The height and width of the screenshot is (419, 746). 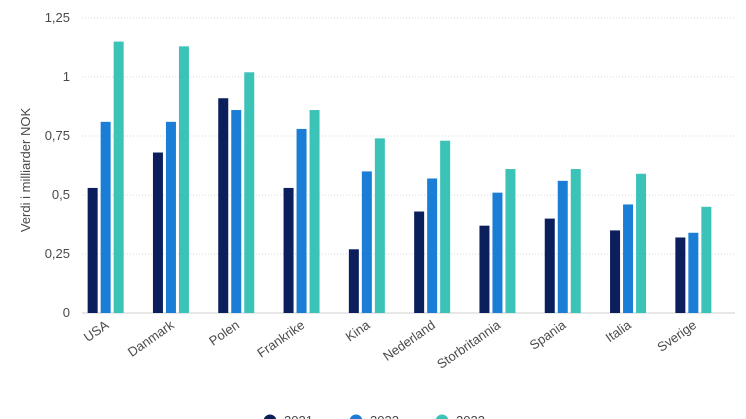 I want to click on legend: 2021 2022 2023, so click(x=374, y=416).